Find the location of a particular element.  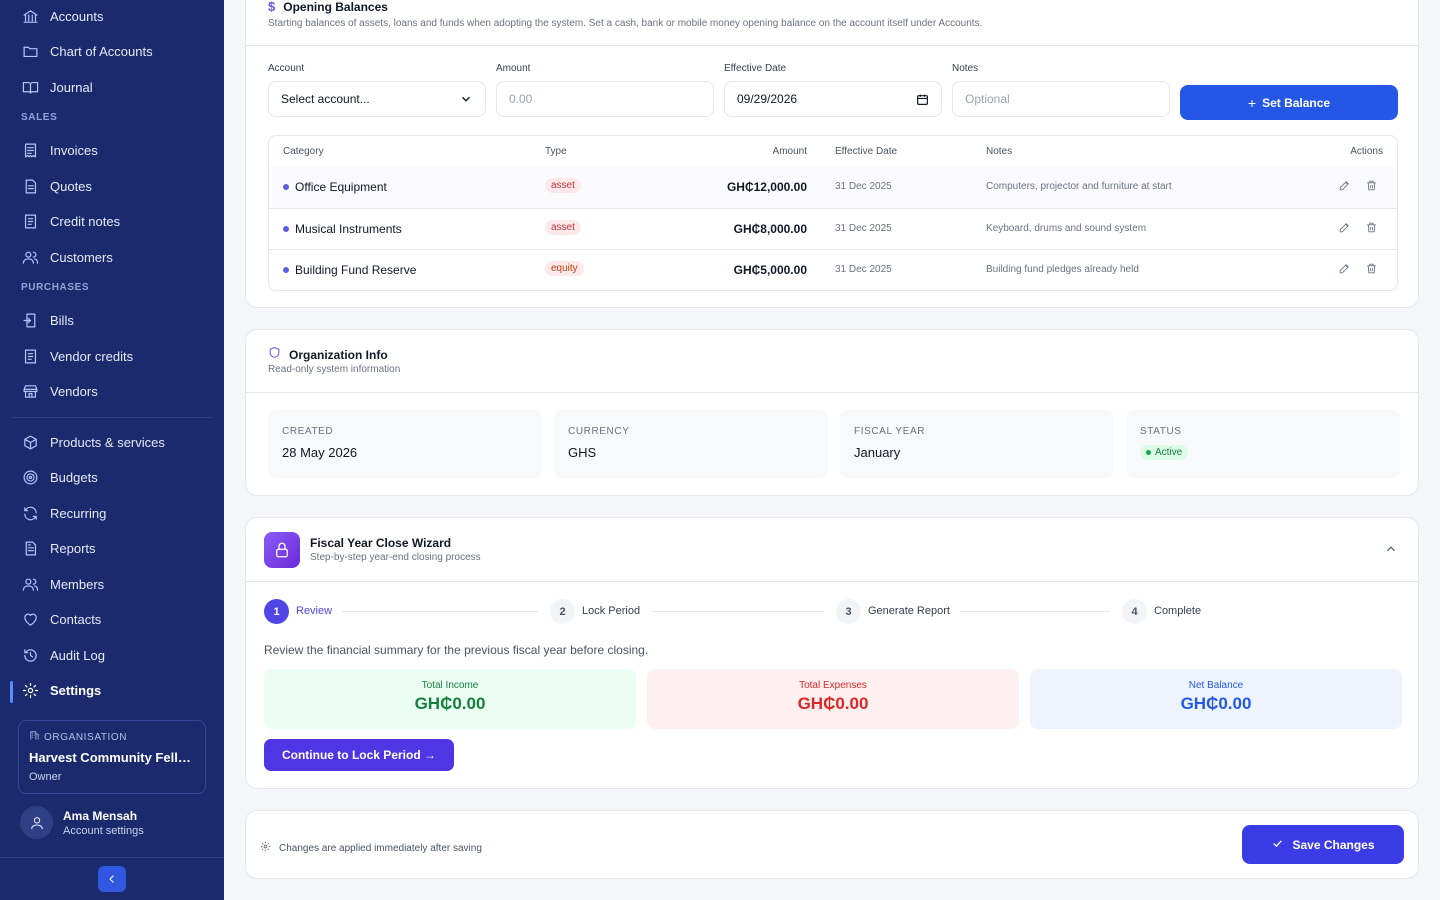

category-dot is located at coordinates (286, 269).